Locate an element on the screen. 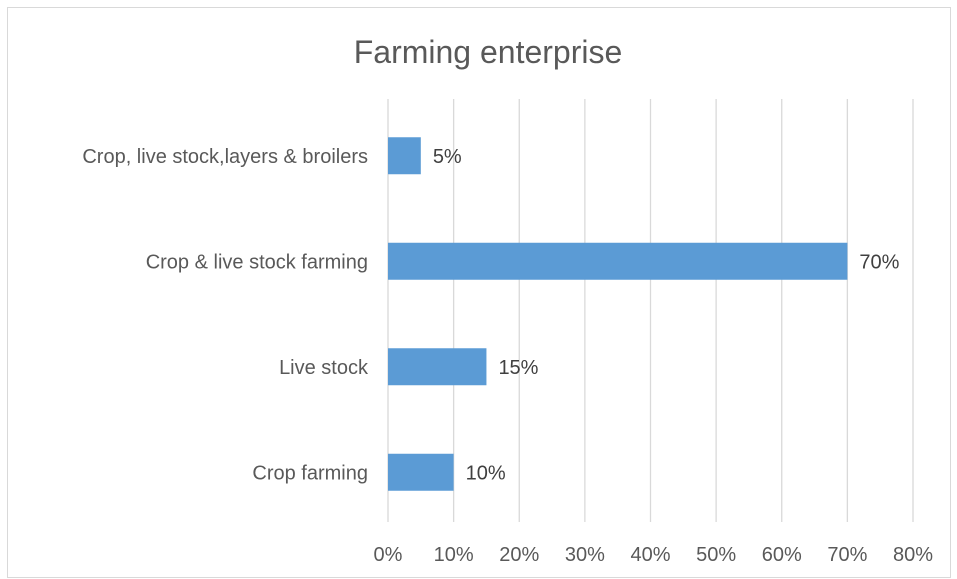  x-tick-label: 80% is located at coordinates (913, 555).